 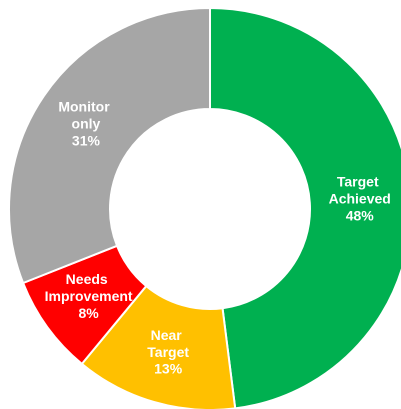 I want to click on slice-label: Target Achieved, so click(x=360, y=189).